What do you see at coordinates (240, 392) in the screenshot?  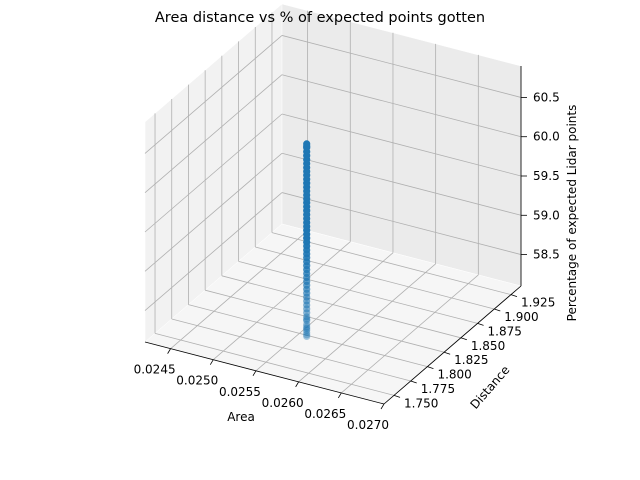 I see `x-tick-label: 0.0255` at bounding box center [240, 392].